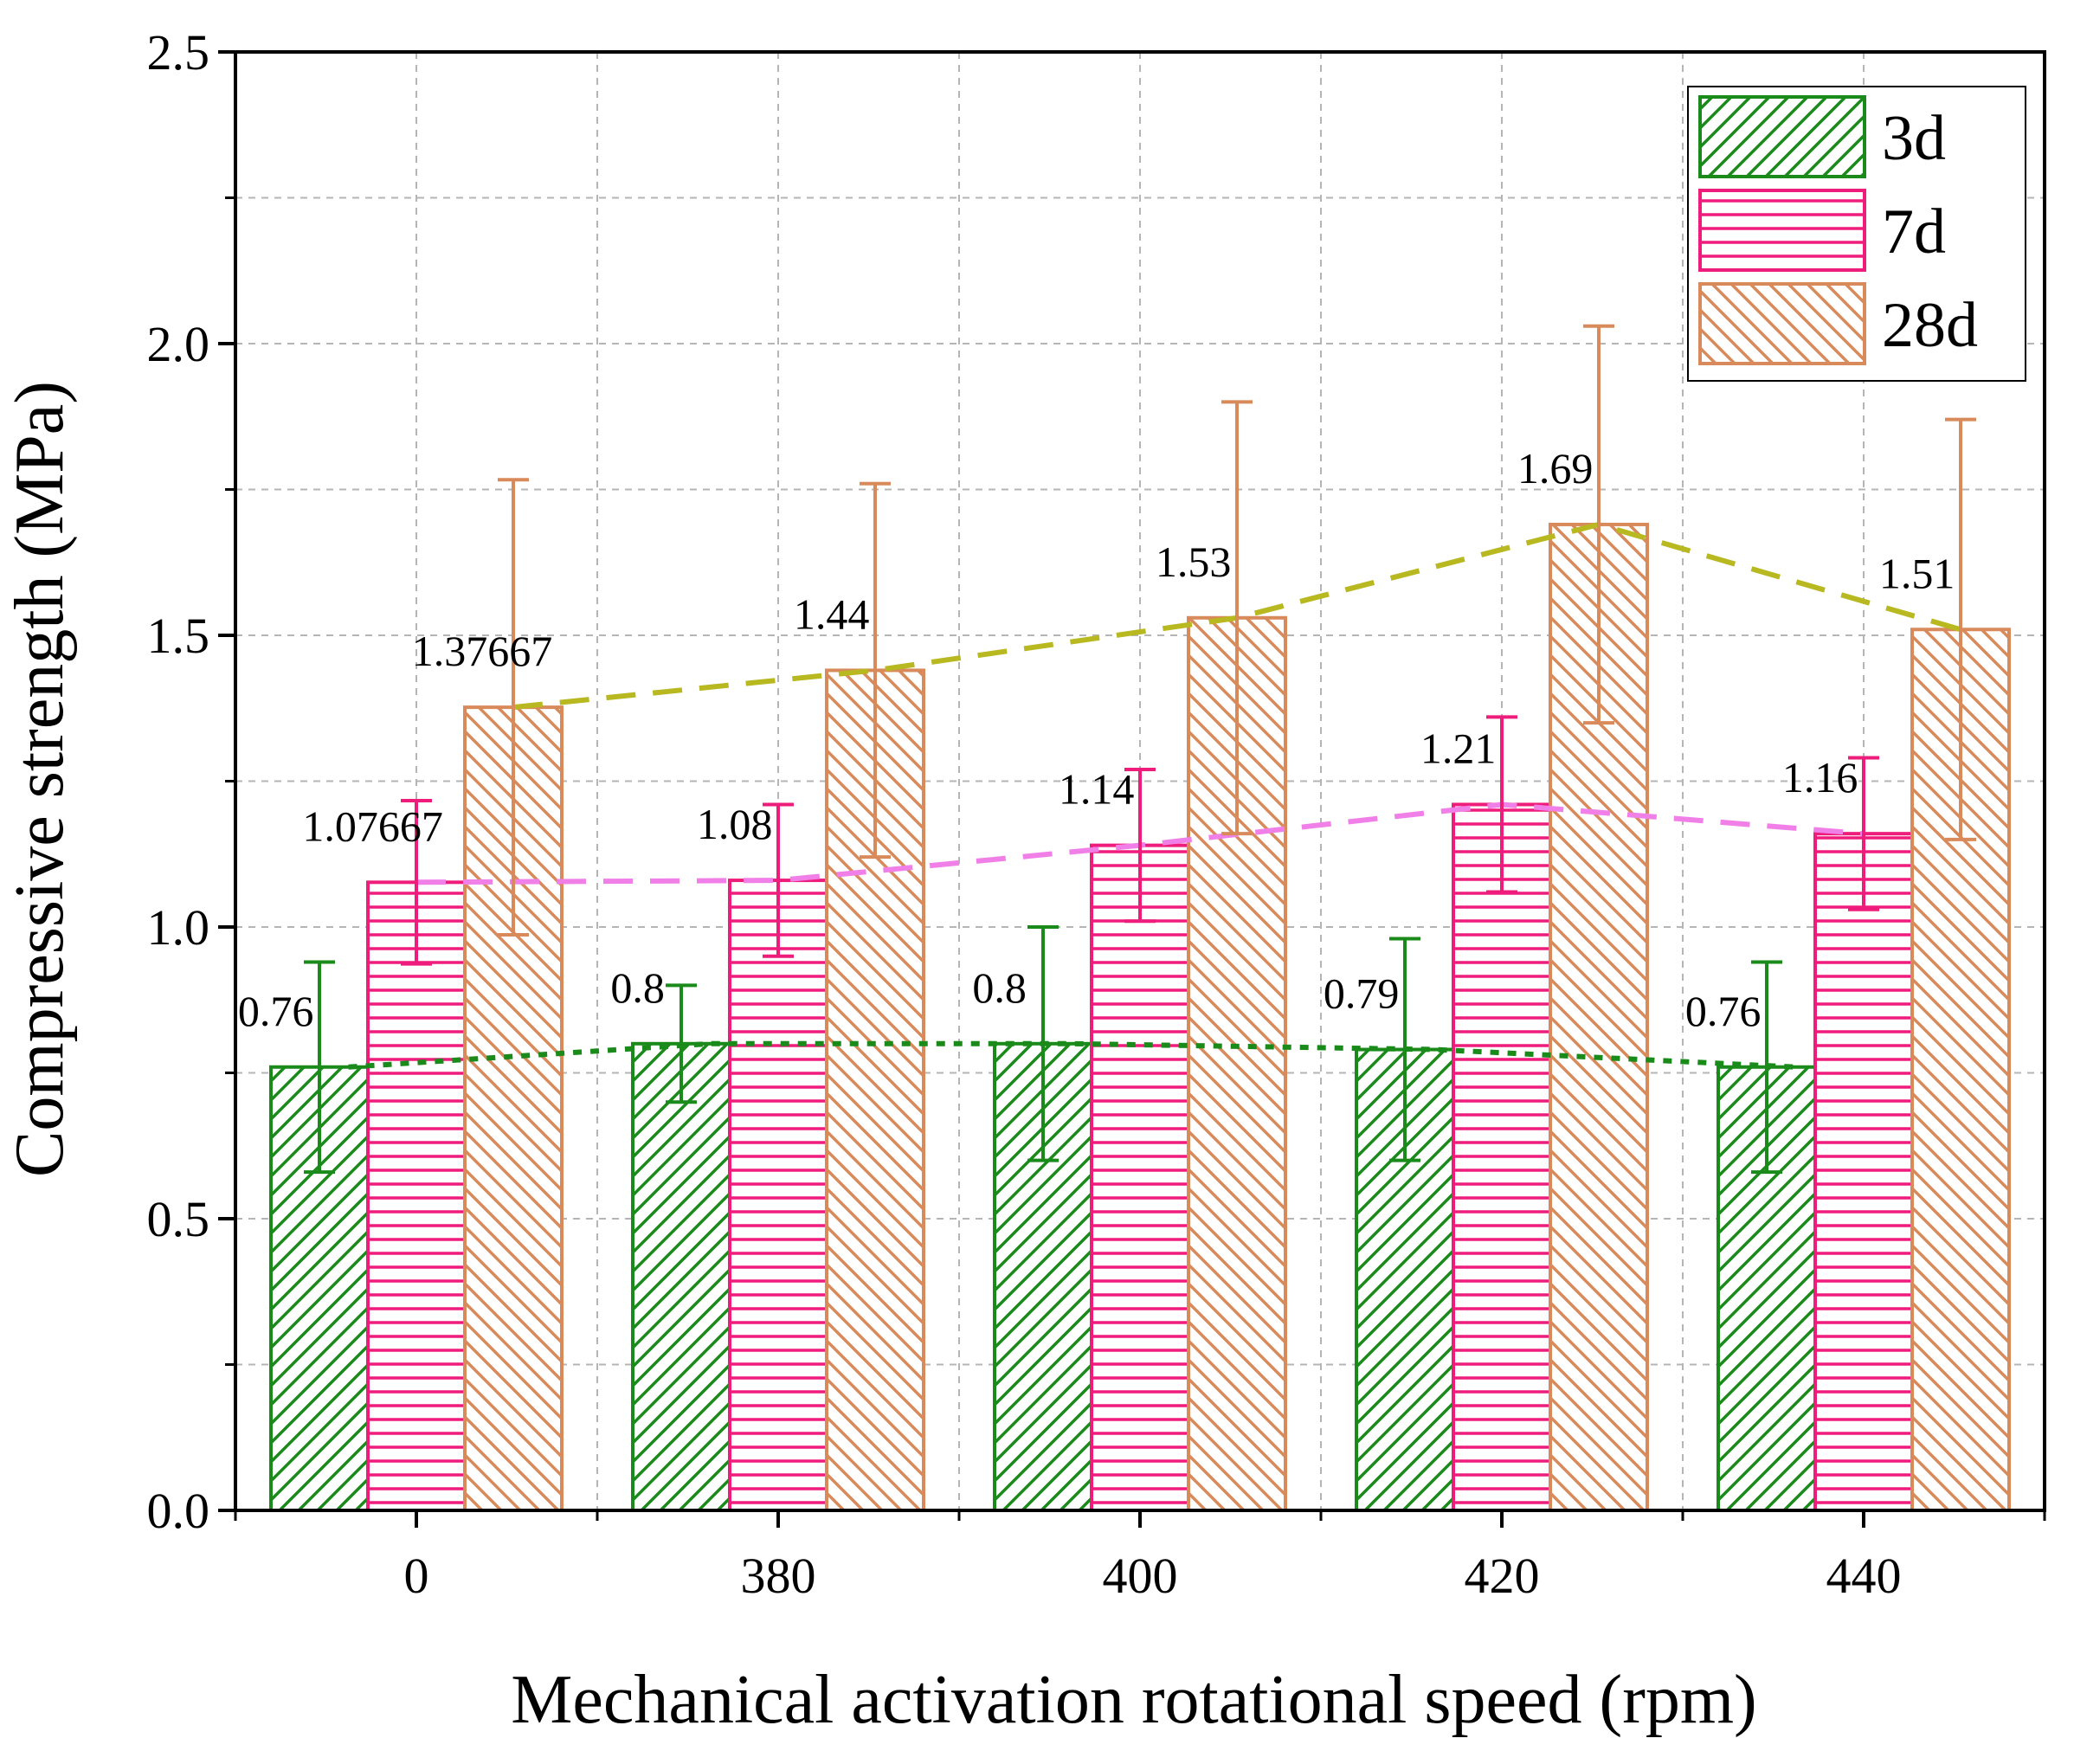 The height and width of the screenshot is (1764, 2074). What do you see at coordinates (1097, 789) in the screenshot?
I see `data-label-7d-400: 1.14` at bounding box center [1097, 789].